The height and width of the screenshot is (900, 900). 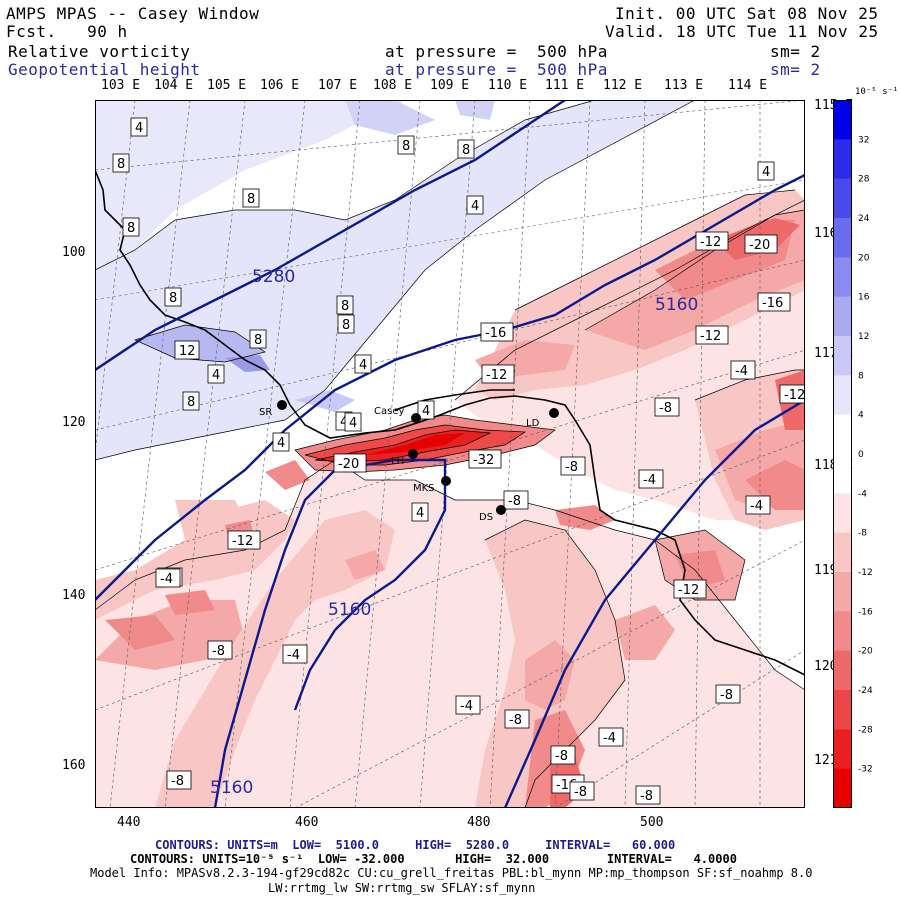 I want to click on colorbar-tick-label: 24, so click(x=864, y=219).